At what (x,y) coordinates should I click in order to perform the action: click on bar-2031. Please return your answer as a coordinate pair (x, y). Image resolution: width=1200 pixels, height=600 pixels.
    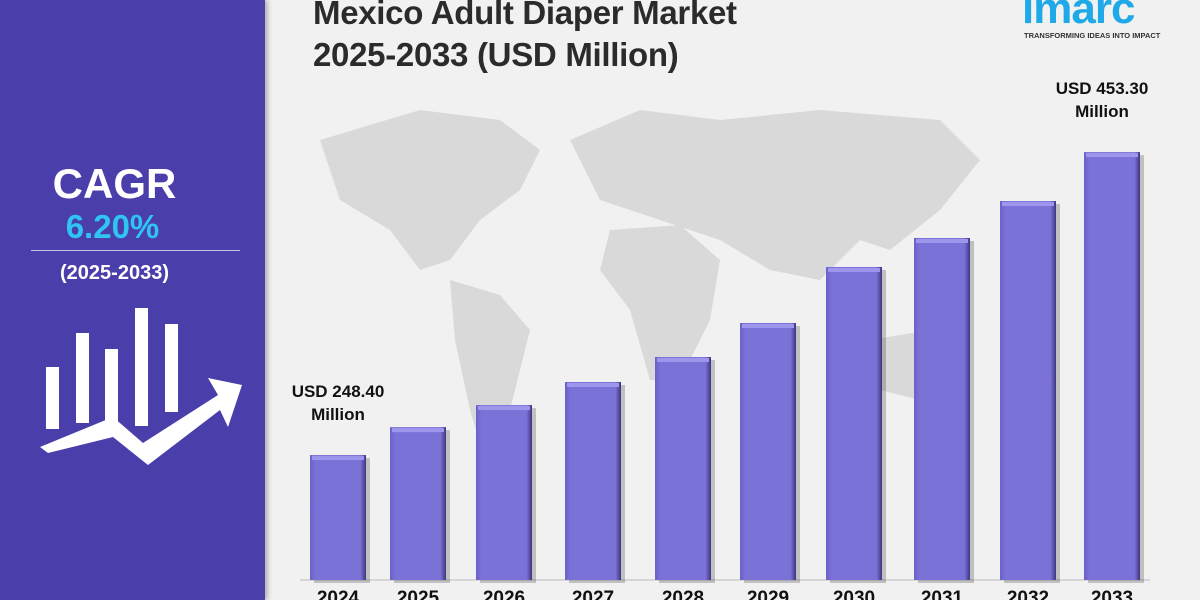
    Looking at the image, I should click on (942, 409).